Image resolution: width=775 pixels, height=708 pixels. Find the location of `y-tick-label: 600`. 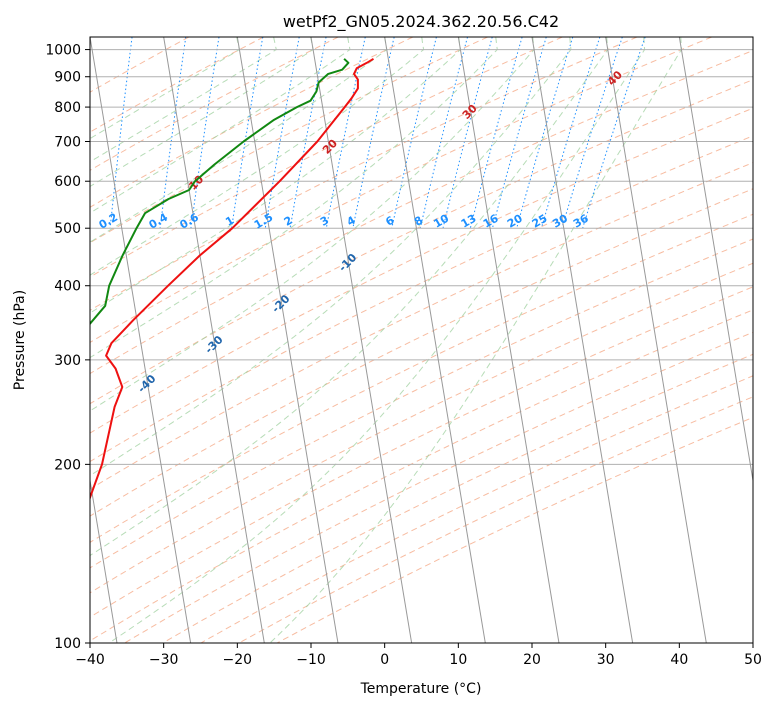

y-tick-label: 600 is located at coordinates (67, 182).